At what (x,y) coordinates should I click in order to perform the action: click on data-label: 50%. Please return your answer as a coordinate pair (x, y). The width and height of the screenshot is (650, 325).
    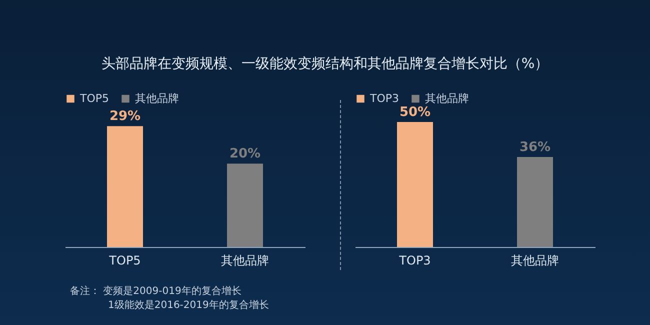
    Looking at the image, I should click on (415, 112).